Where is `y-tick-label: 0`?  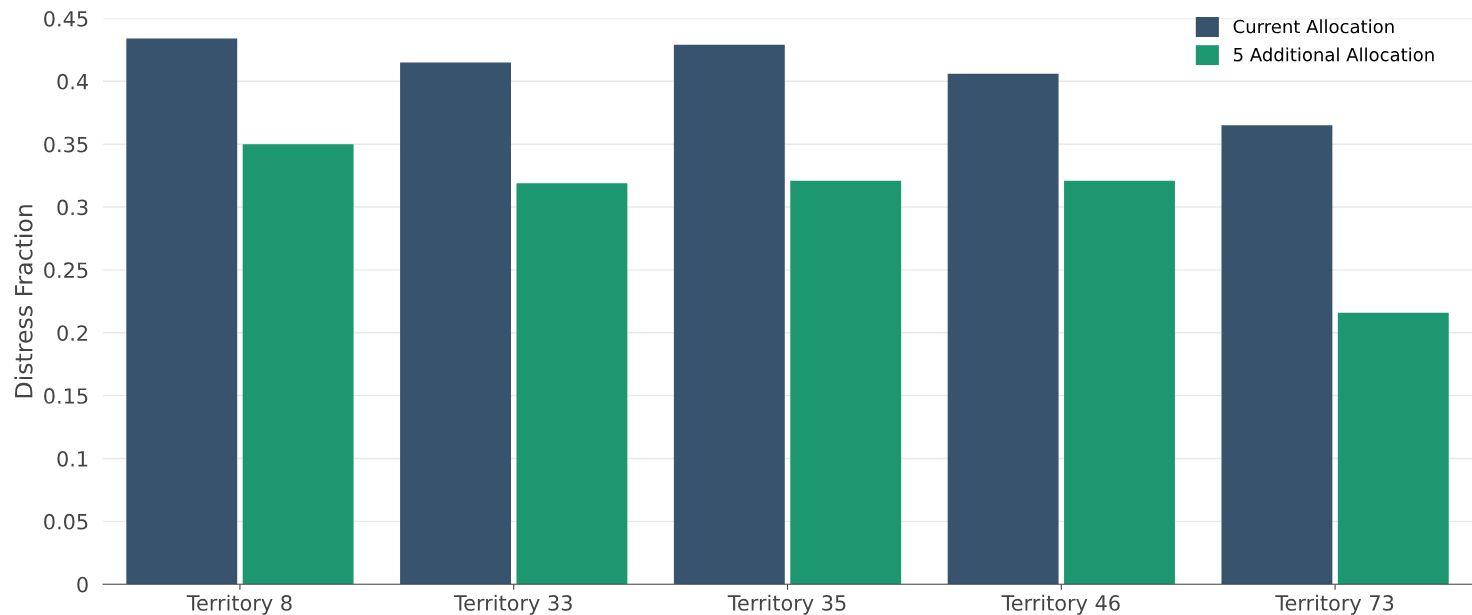 y-tick-label: 0 is located at coordinates (82, 584).